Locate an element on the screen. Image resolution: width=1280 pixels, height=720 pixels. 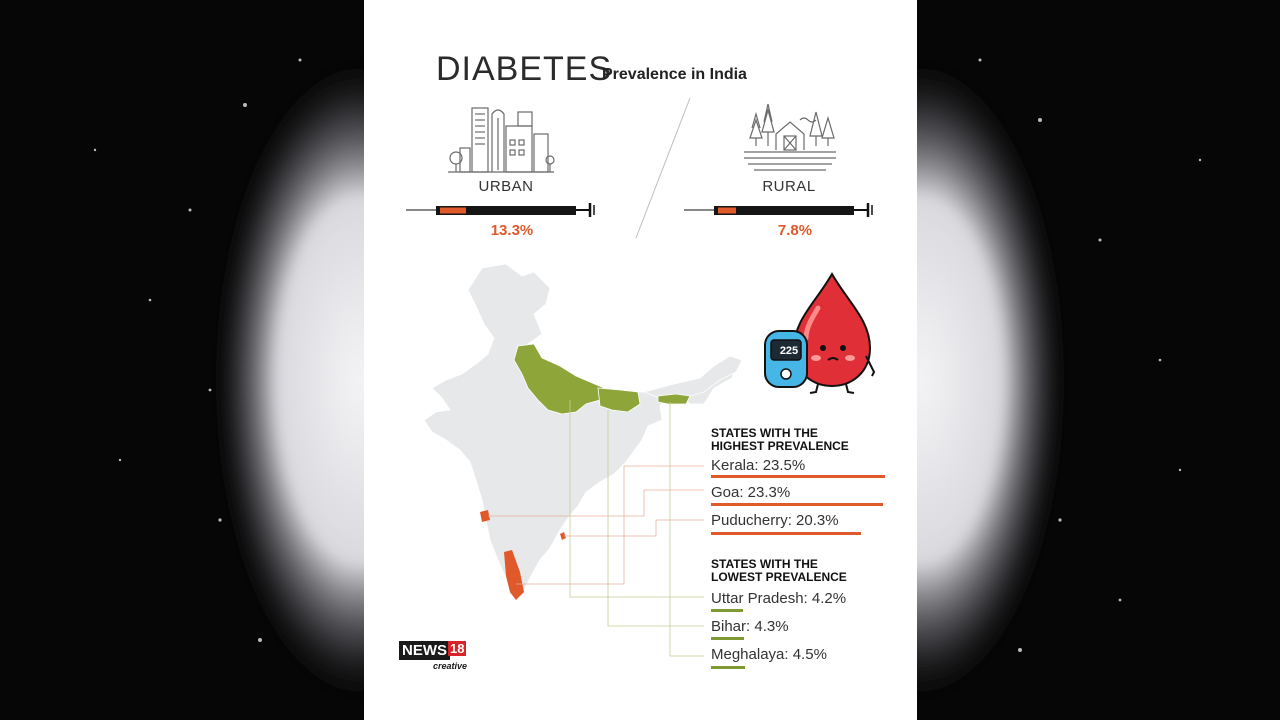
divider-line is located at coordinates (663, 168).